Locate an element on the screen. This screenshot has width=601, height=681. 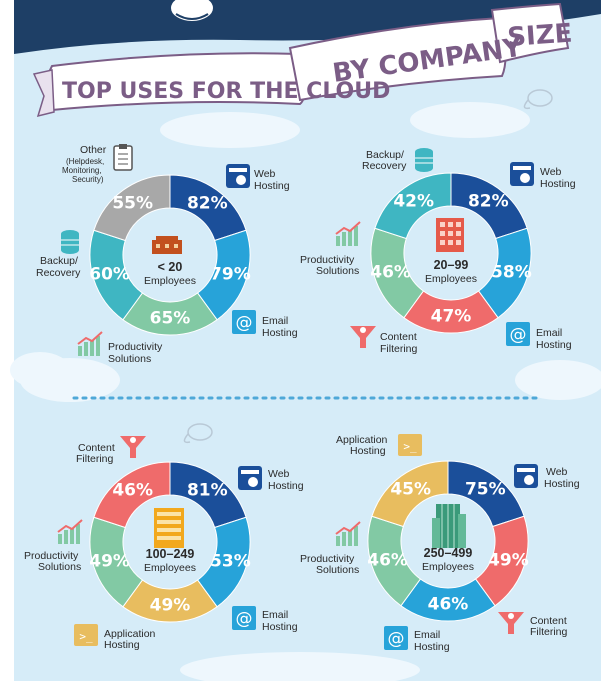
clipboard-icon is located at coordinates (123, 157).